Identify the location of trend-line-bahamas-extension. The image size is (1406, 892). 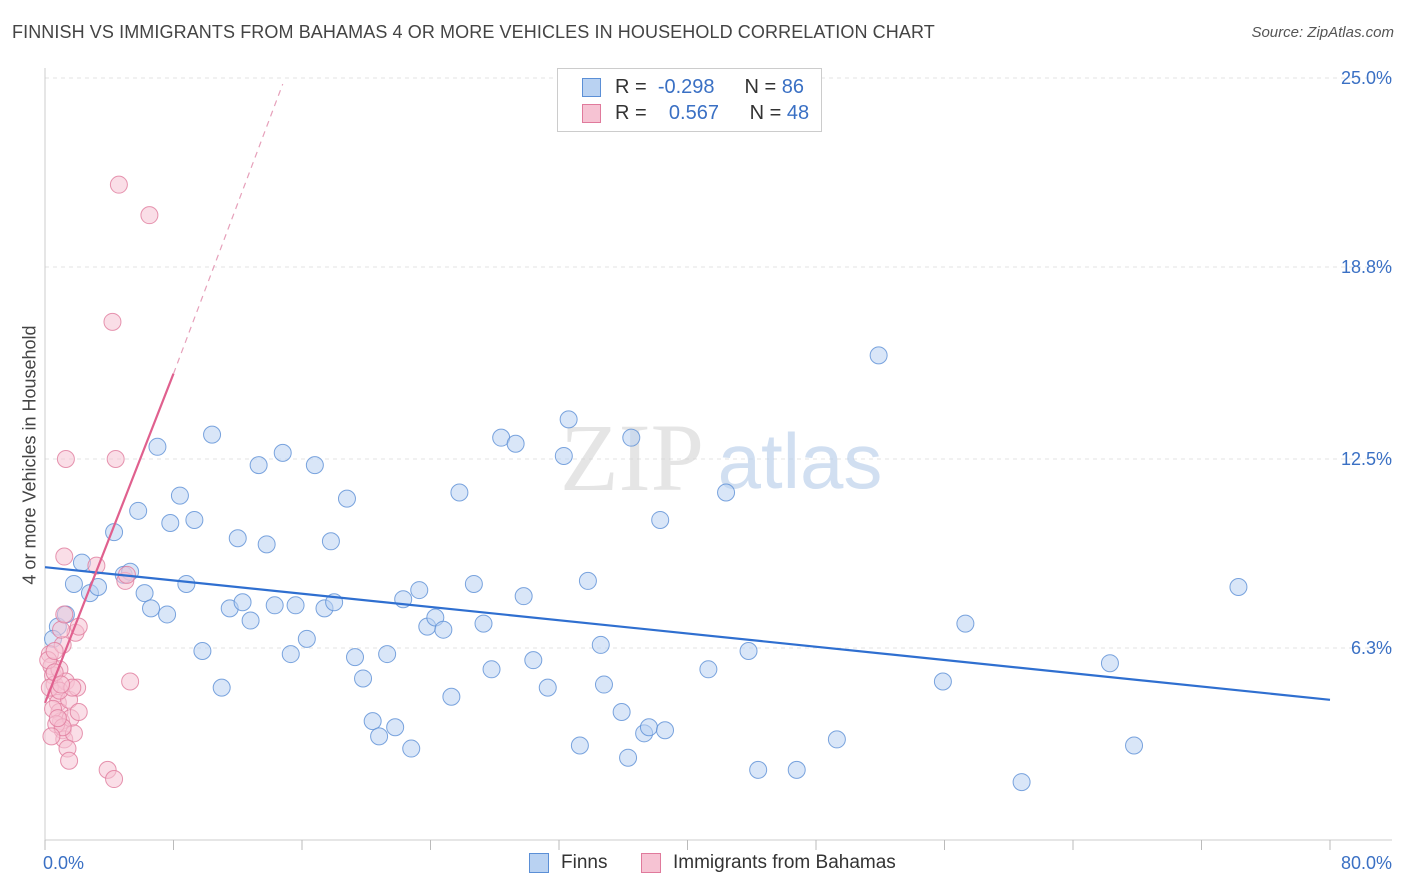
(228, 228).